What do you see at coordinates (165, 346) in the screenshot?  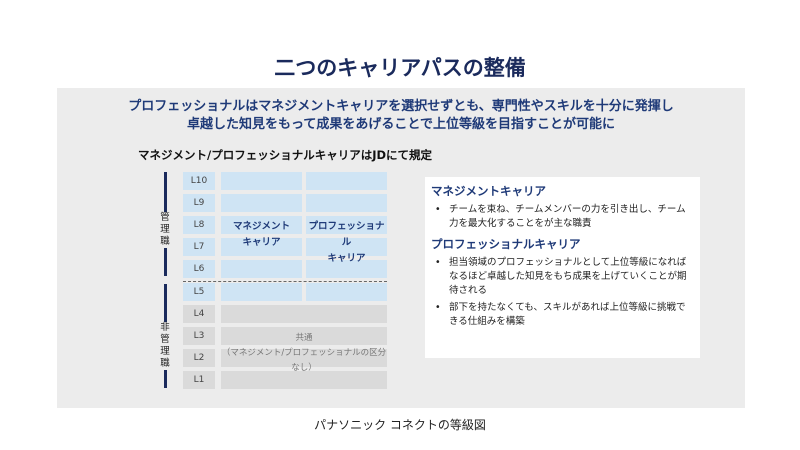 I see `non-management-label: 非管理職` at bounding box center [165, 346].